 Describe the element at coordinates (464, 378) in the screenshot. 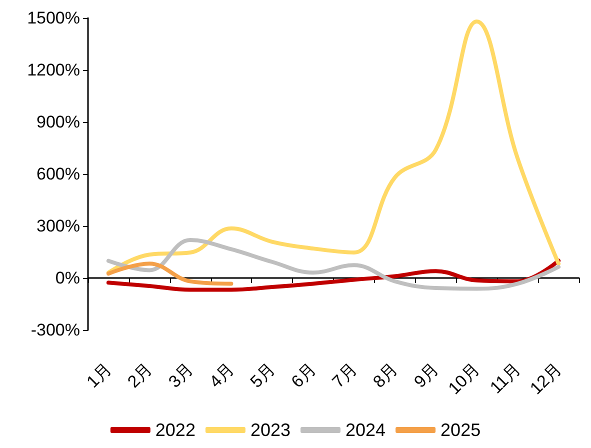

I see `x-tick-label: 10月` at that location.